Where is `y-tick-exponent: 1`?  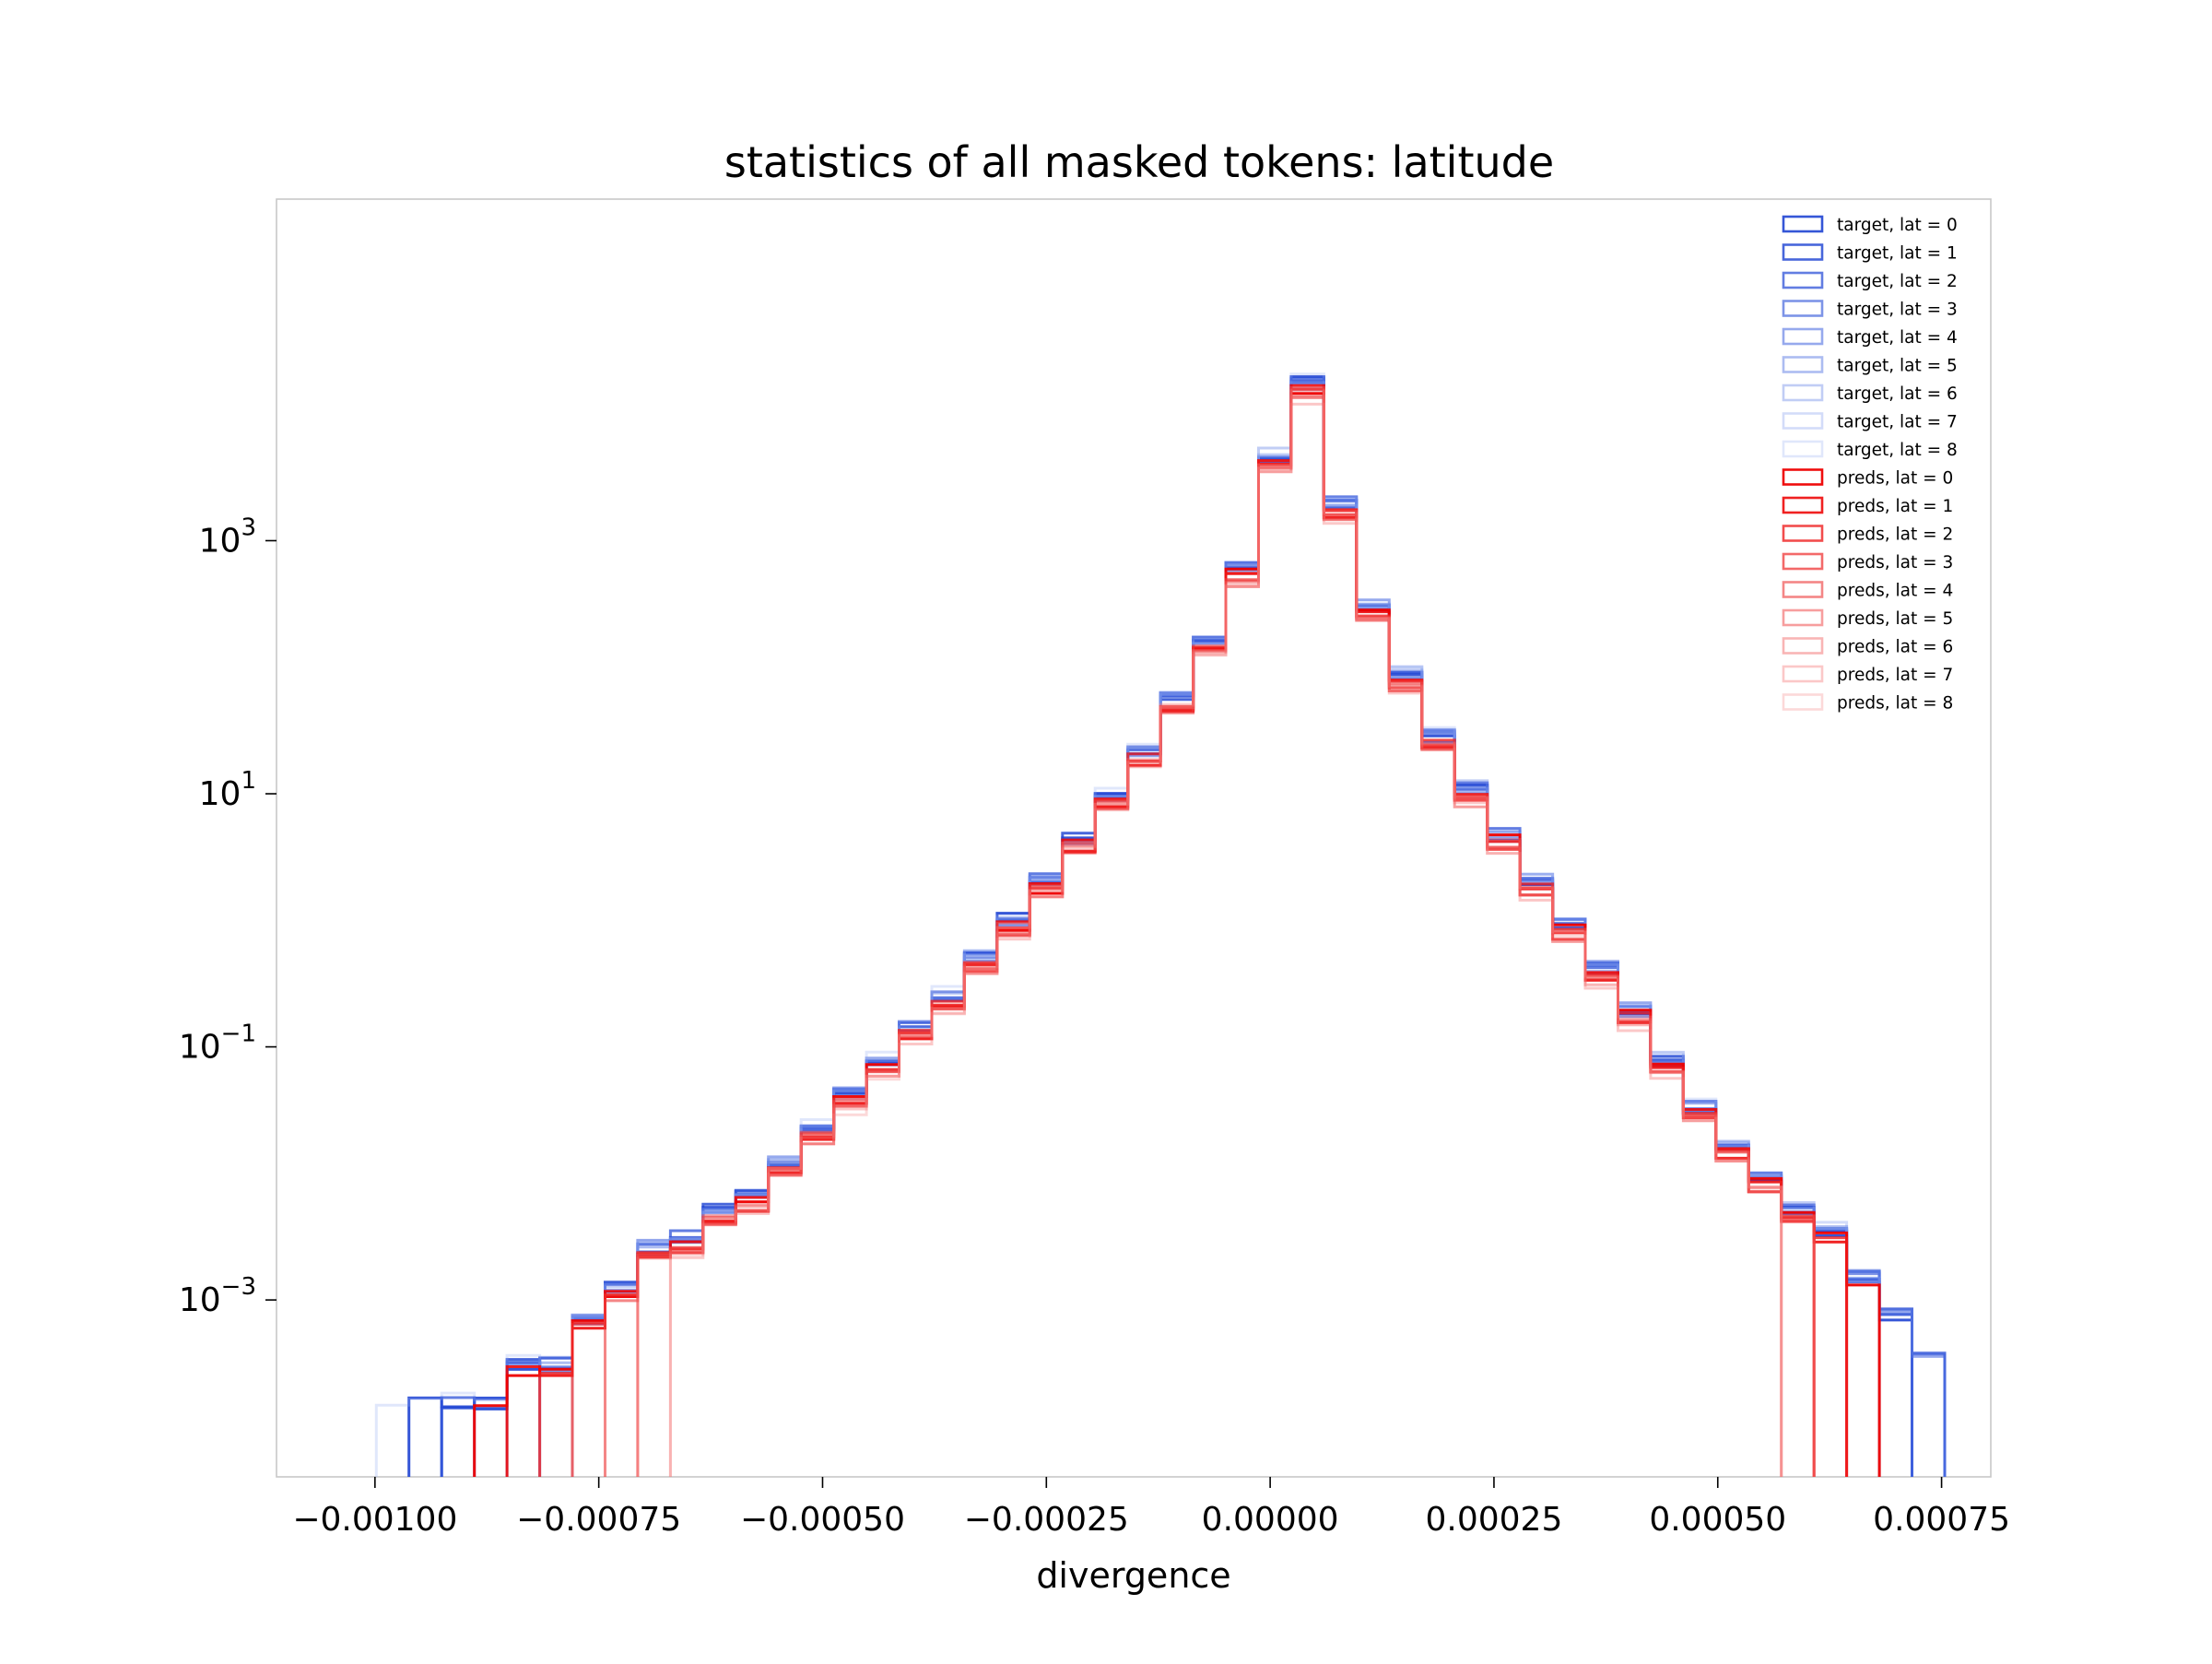
y-tick-exponent: 1 is located at coordinates (248, 781).